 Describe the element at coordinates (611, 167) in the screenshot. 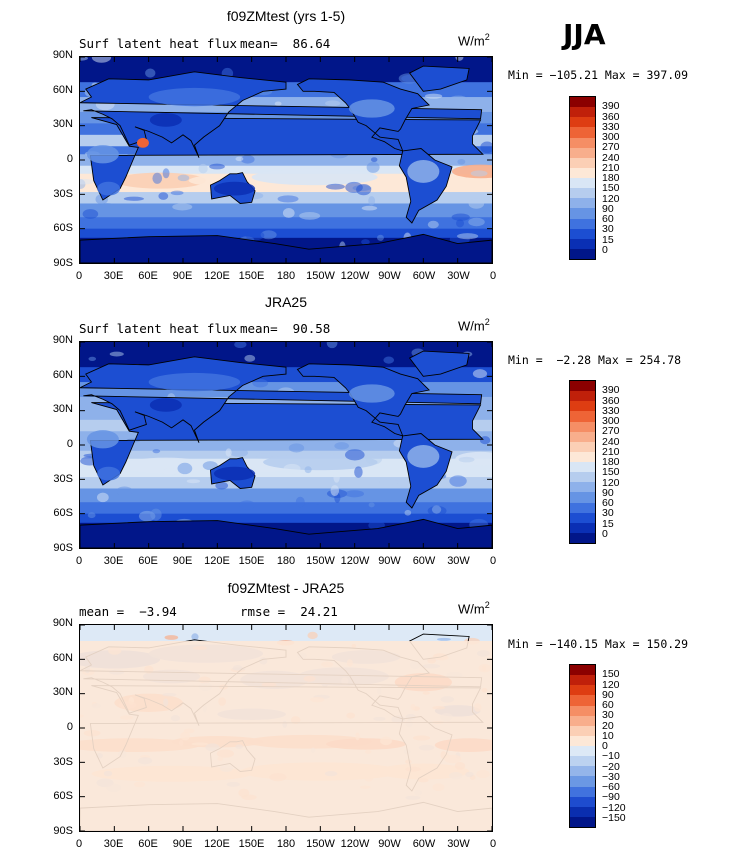

I see `colorbar-tick-label: 210` at that location.